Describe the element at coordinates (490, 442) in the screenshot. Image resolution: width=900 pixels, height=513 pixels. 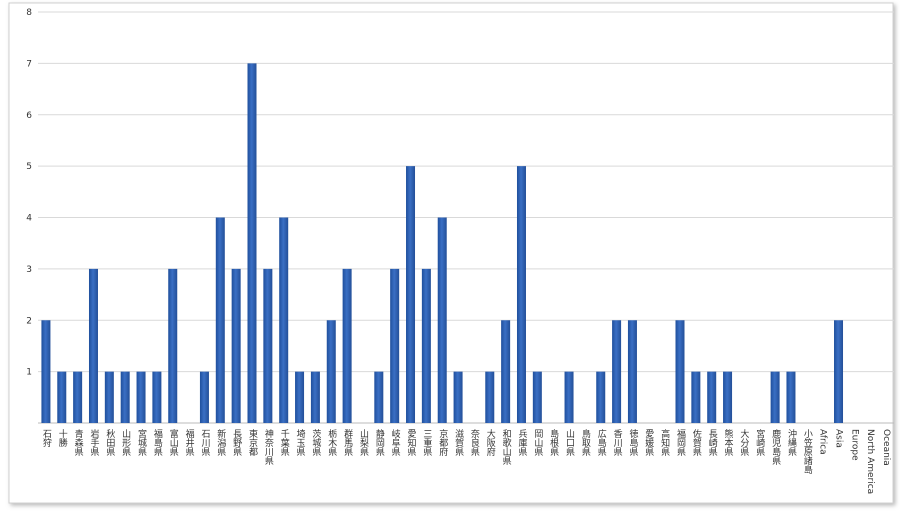
I see `x-tick-label: 大阪府` at that location.